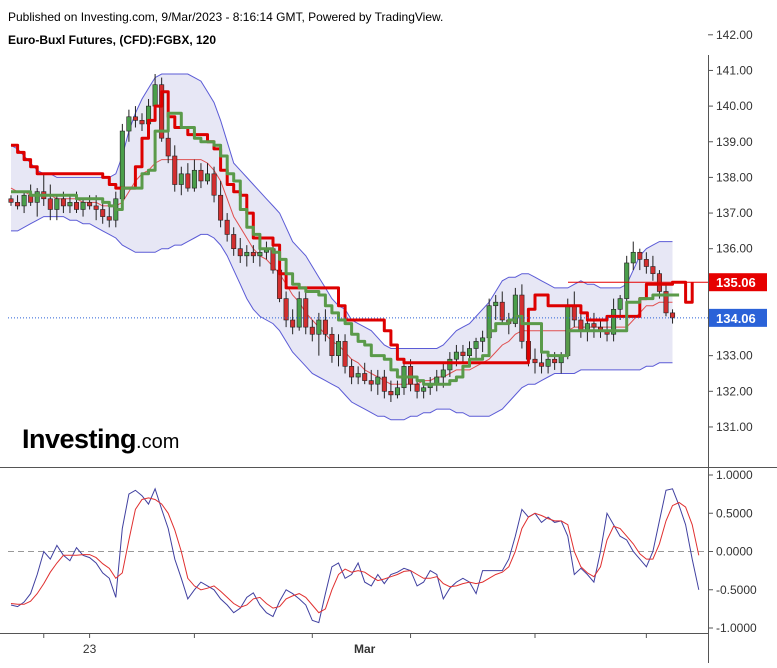 This screenshot has width=777, height=668. I want to click on price-tick-label: 132.00, so click(734, 391).